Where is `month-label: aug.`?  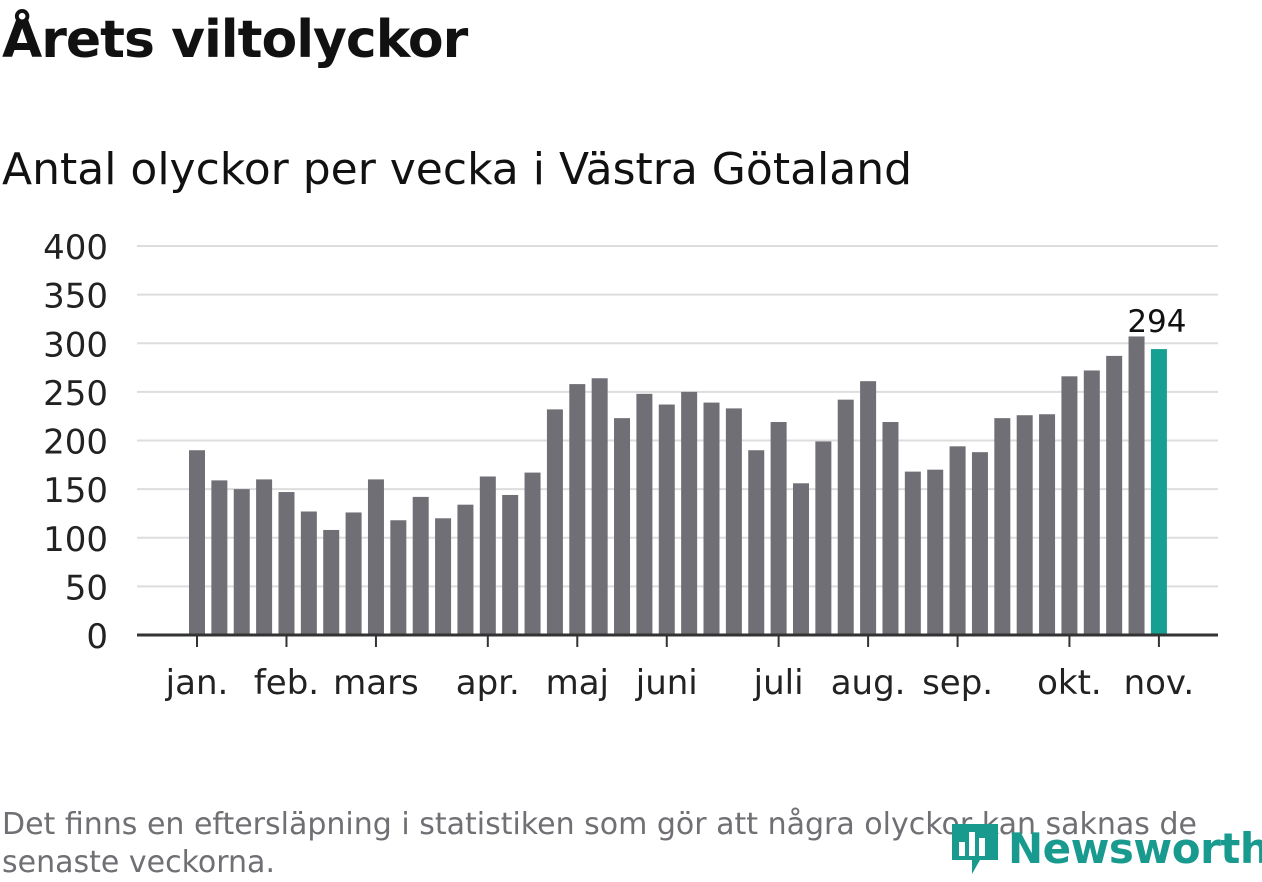
month-label: aug. is located at coordinates (868, 683).